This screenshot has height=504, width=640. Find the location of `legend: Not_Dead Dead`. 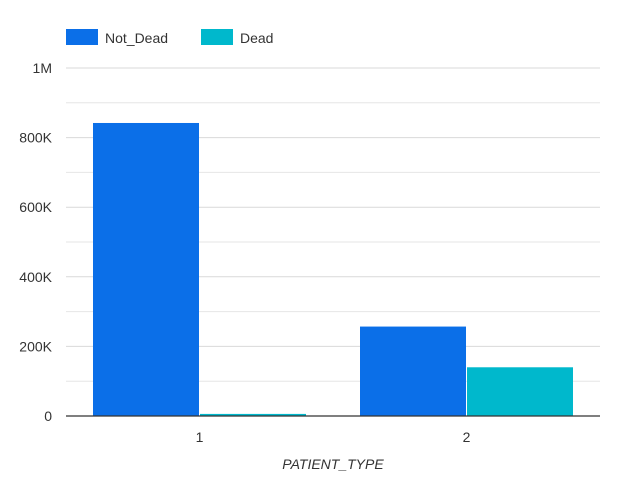

legend: Not_Dead Dead is located at coordinates (169, 37).